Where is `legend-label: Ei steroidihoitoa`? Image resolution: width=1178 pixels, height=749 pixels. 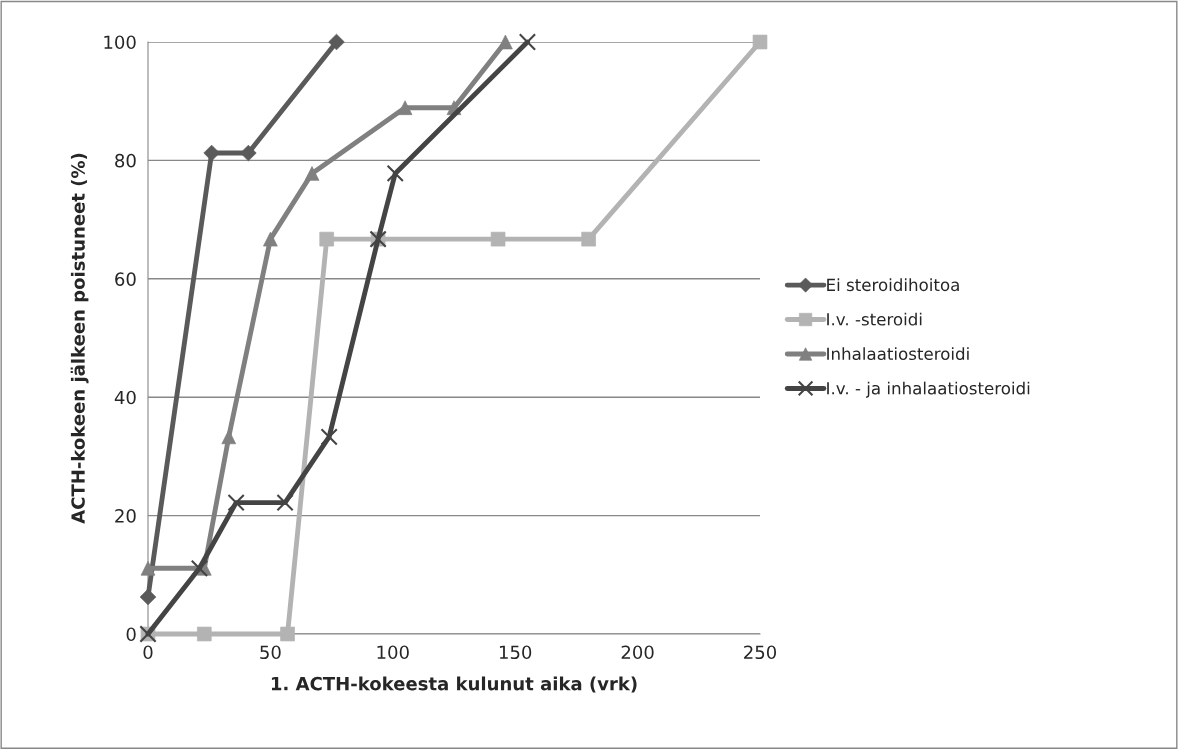
legend-label: Ei steroidihoitoa is located at coordinates (893, 285).